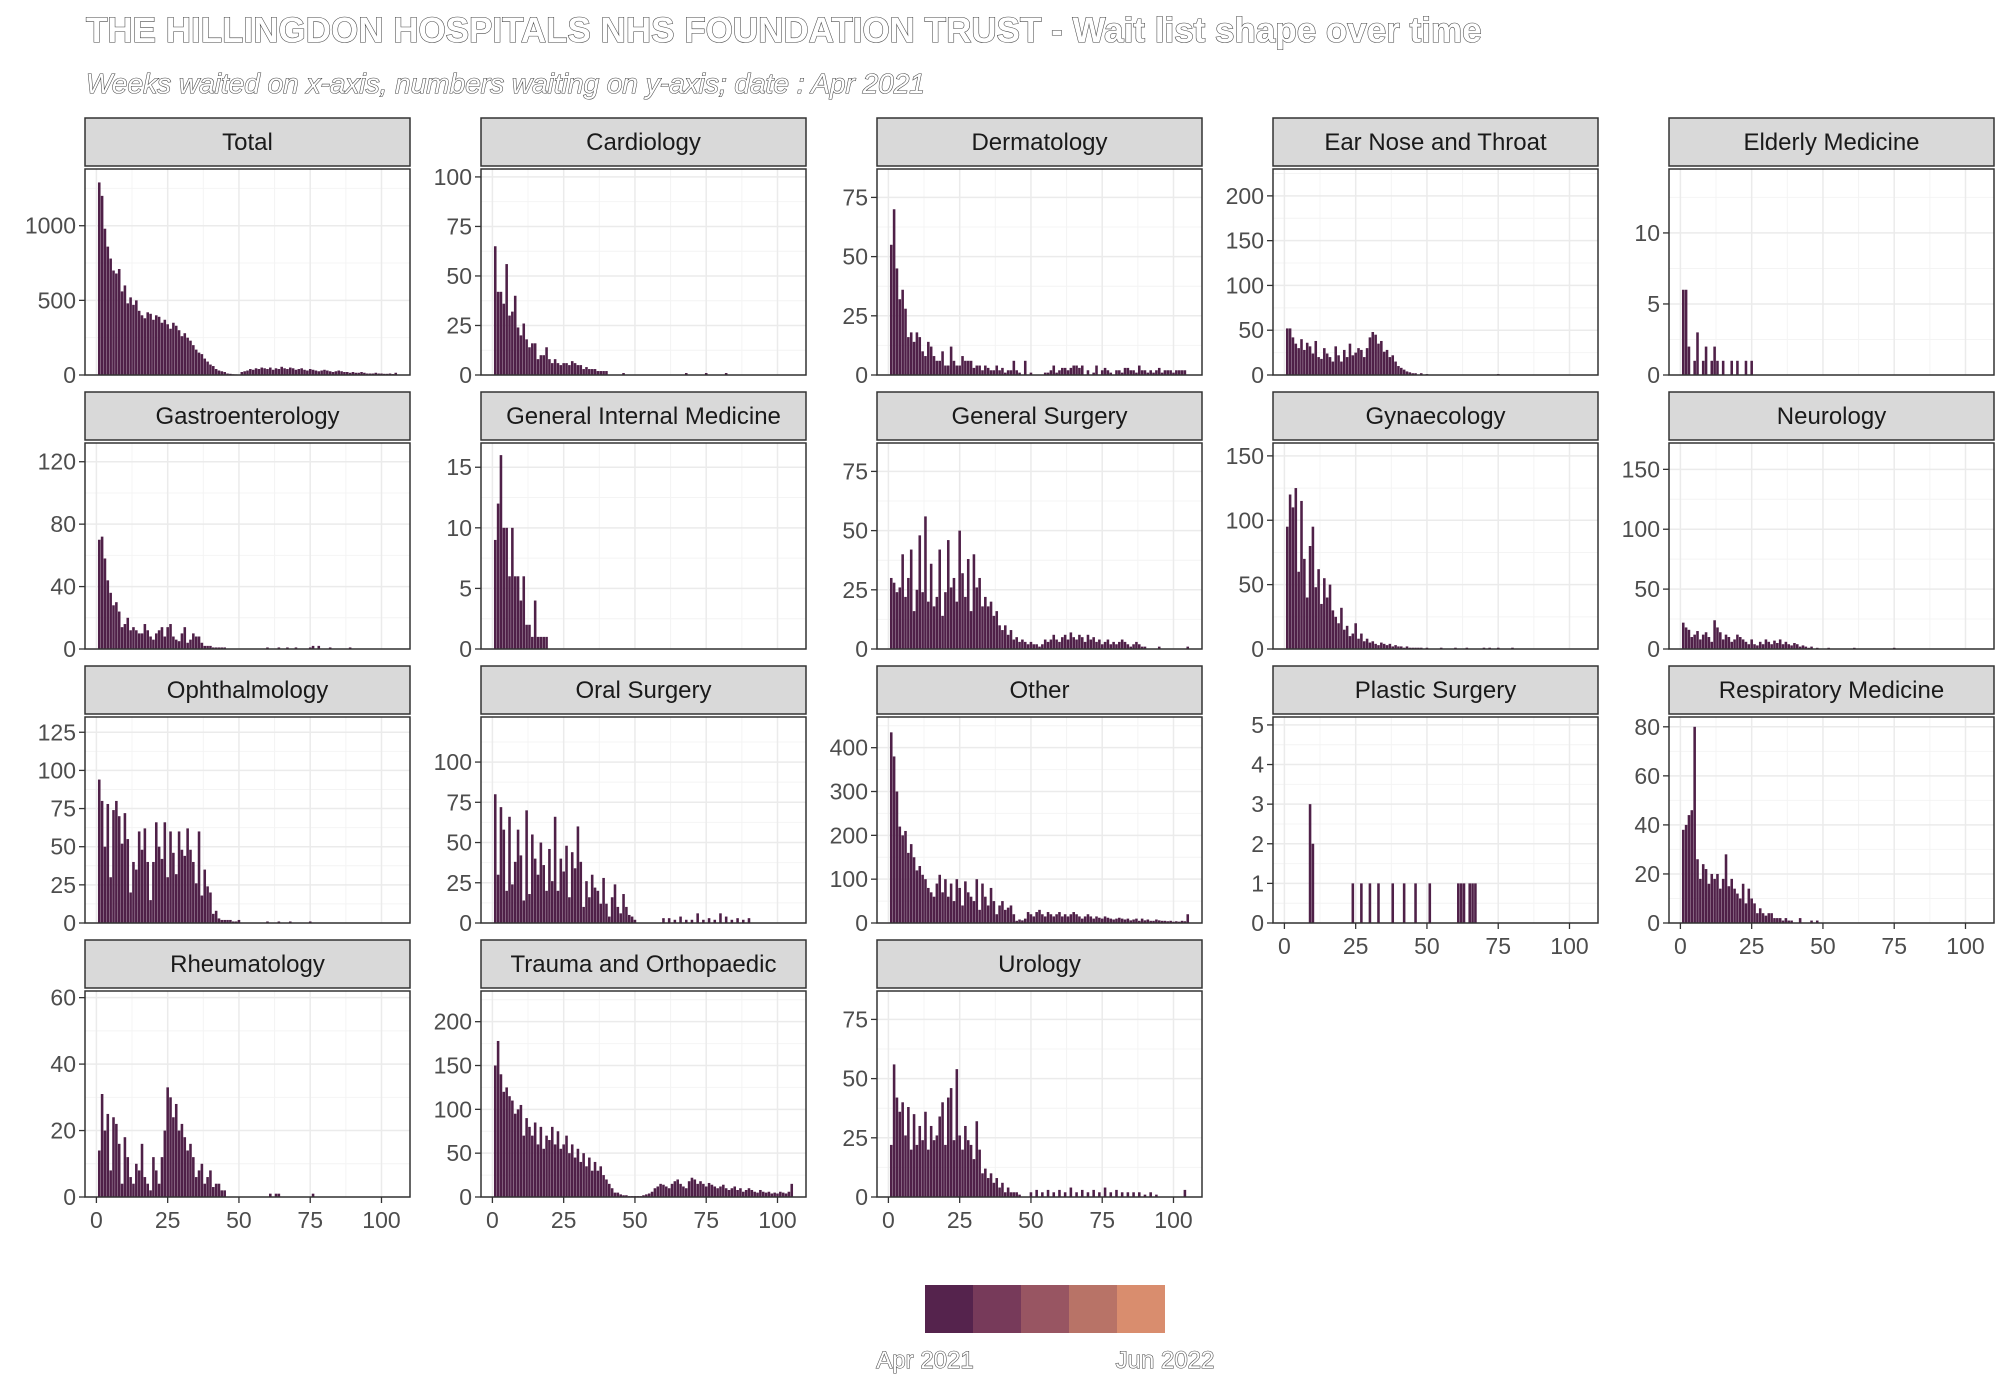  What do you see at coordinates (1245, 285) in the screenshot?
I see `y-tick-label: 100` at bounding box center [1245, 285].